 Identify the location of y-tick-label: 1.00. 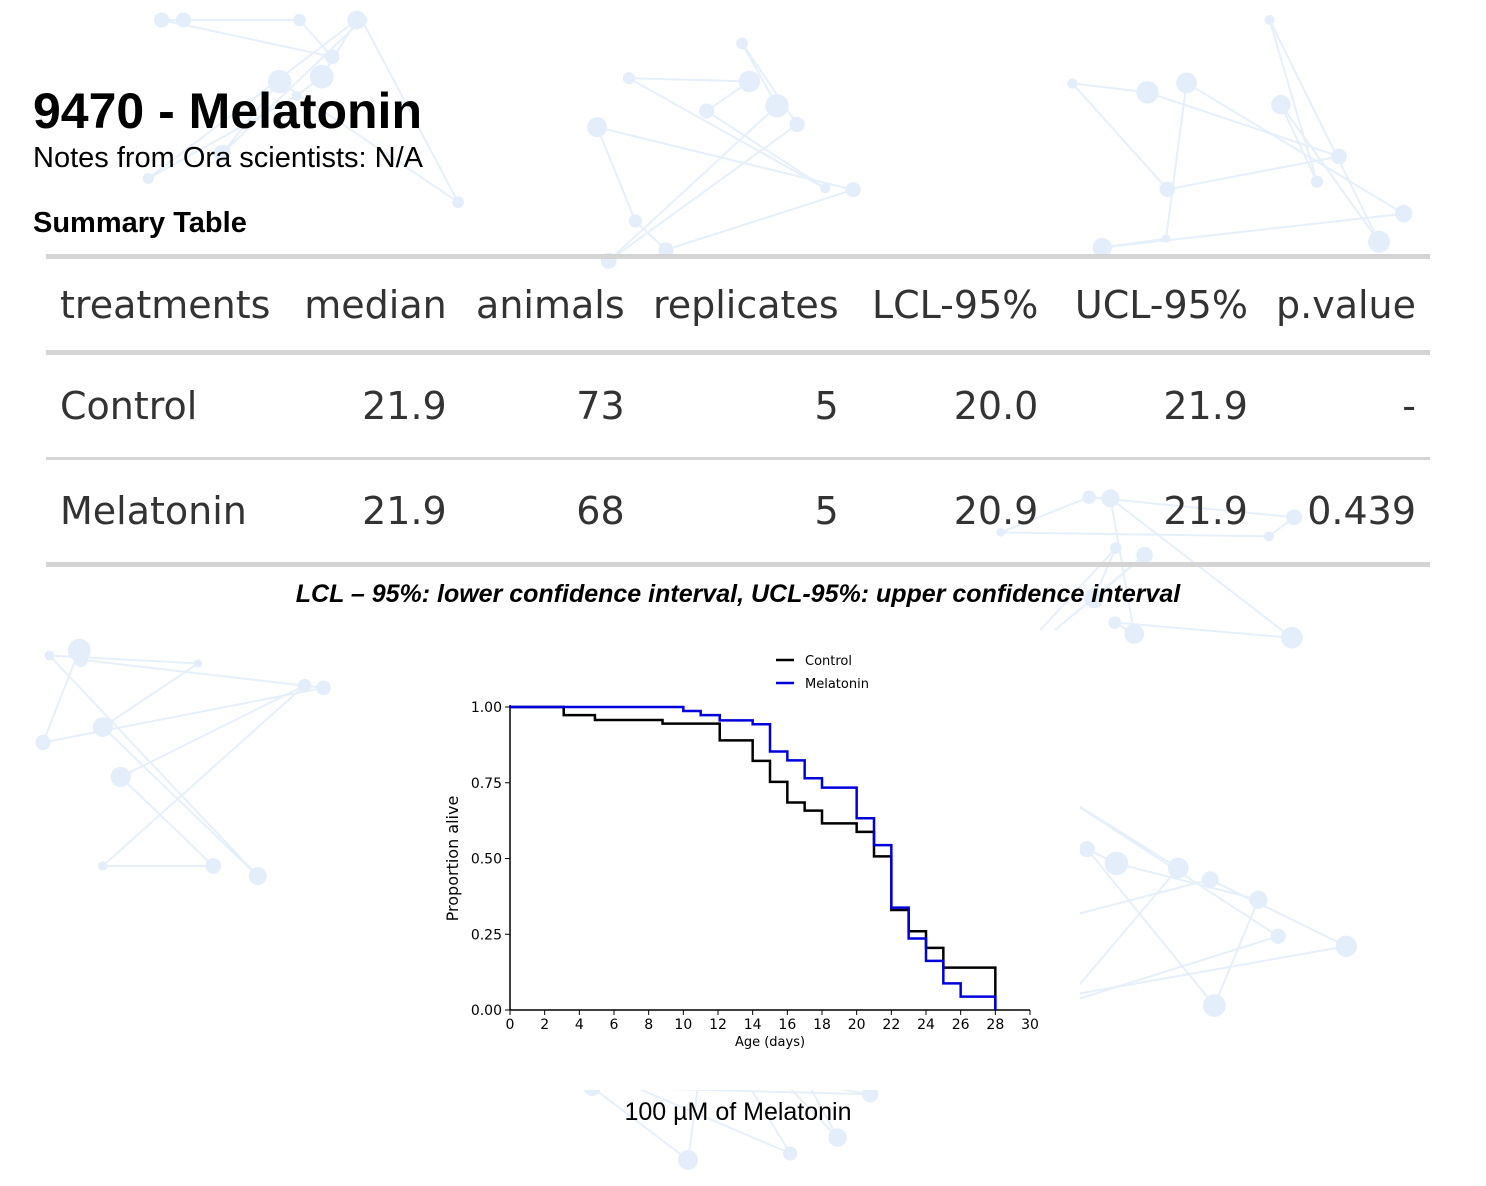
(486, 708).